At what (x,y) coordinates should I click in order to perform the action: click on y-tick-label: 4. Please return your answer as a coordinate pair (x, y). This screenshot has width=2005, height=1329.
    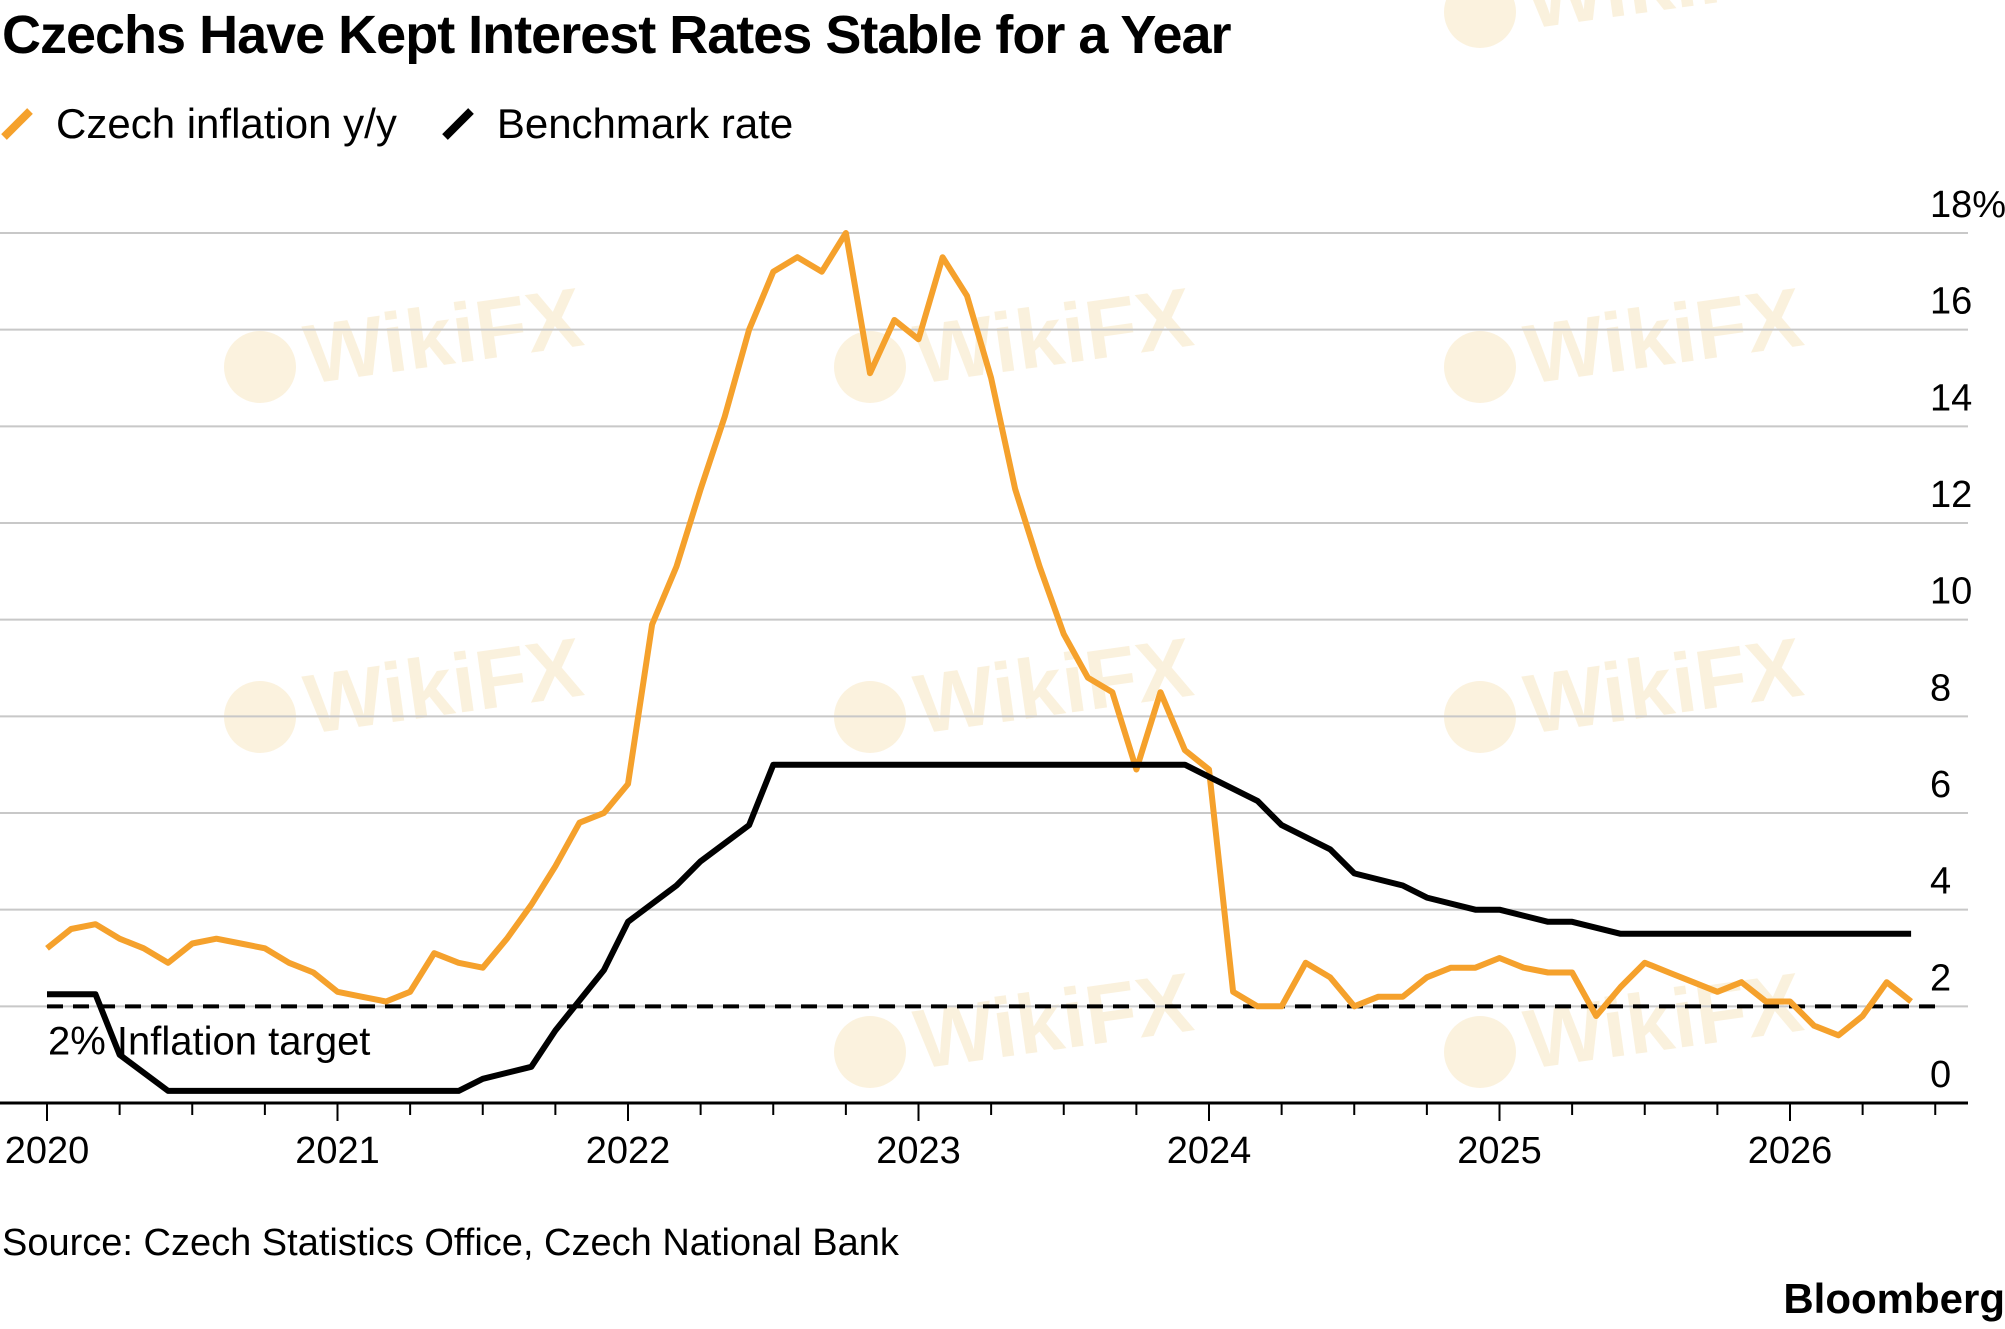
    Looking at the image, I should click on (1940, 882).